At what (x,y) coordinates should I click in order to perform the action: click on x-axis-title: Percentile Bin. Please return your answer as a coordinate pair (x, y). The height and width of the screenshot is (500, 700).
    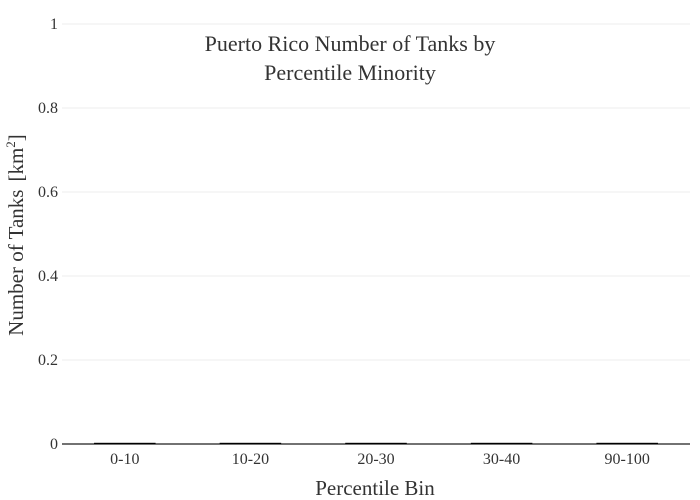
    Looking at the image, I should click on (375, 488).